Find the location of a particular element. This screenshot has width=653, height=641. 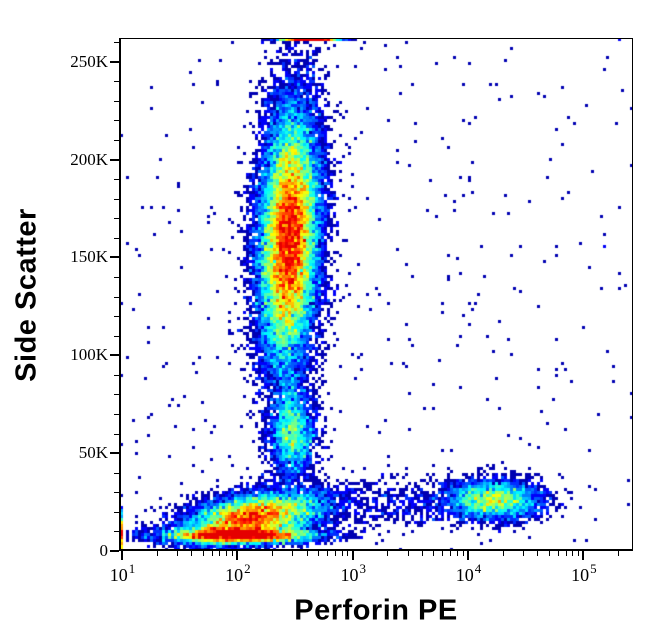

x-tick-exponent: 5 is located at coordinates (593, 568).